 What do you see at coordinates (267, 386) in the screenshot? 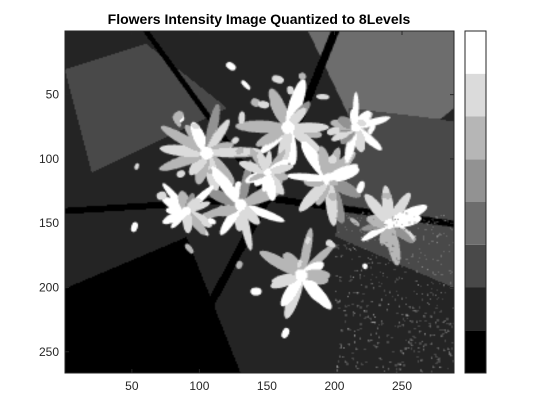
I see `x-tick-label: 150` at bounding box center [267, 386].